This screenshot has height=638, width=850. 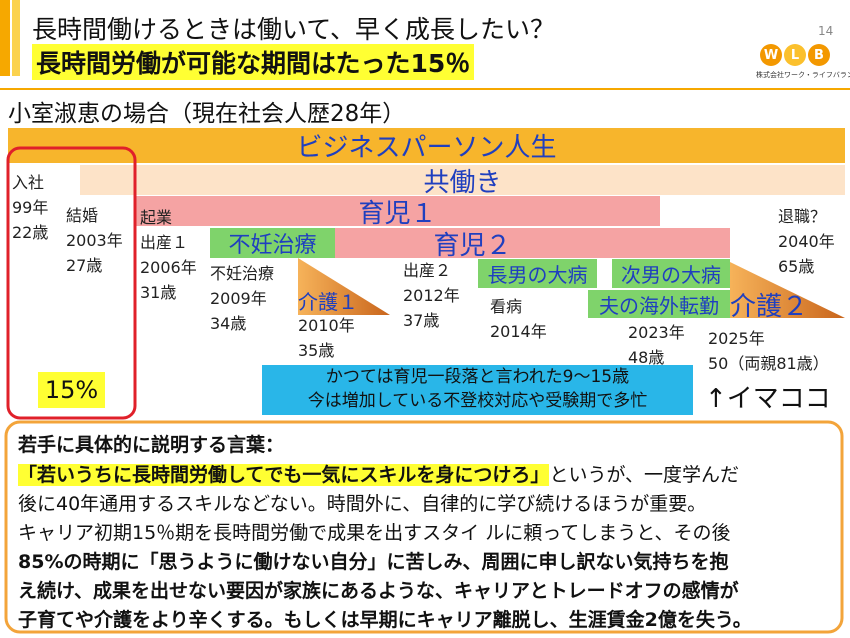 What do you see at coordinates (326, 338) in the screenshot?
I see `event: 2010年 35歳` at bounding box center [326, 338].